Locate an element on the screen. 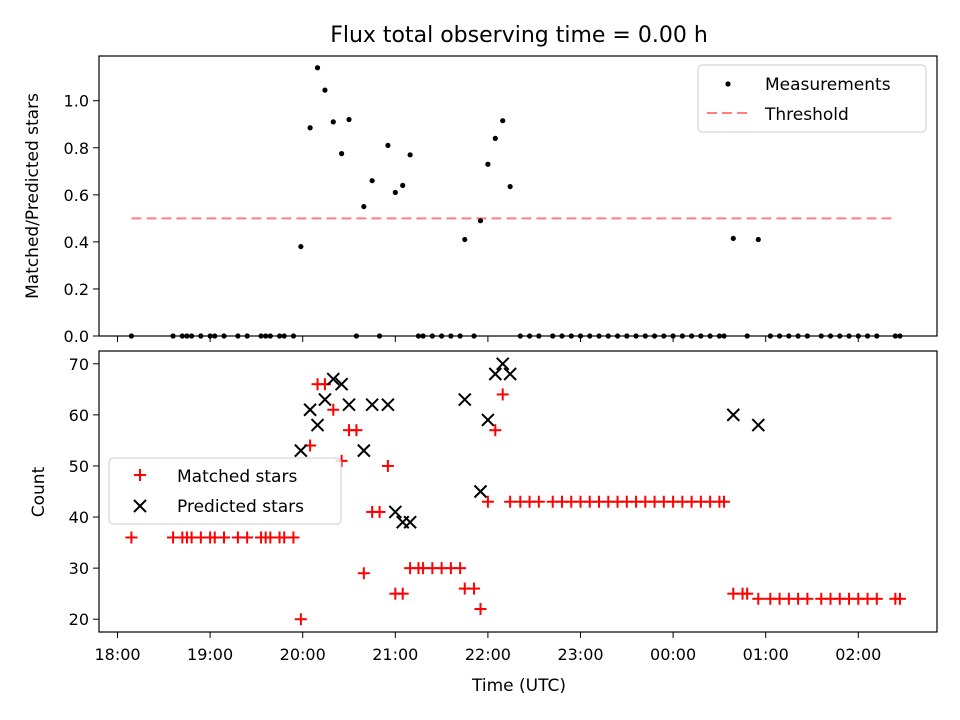 The height and width of the screenshot is (720, 960). chart-title: Flux total observing time = 0.00 h is located at coordinates (519, 35).